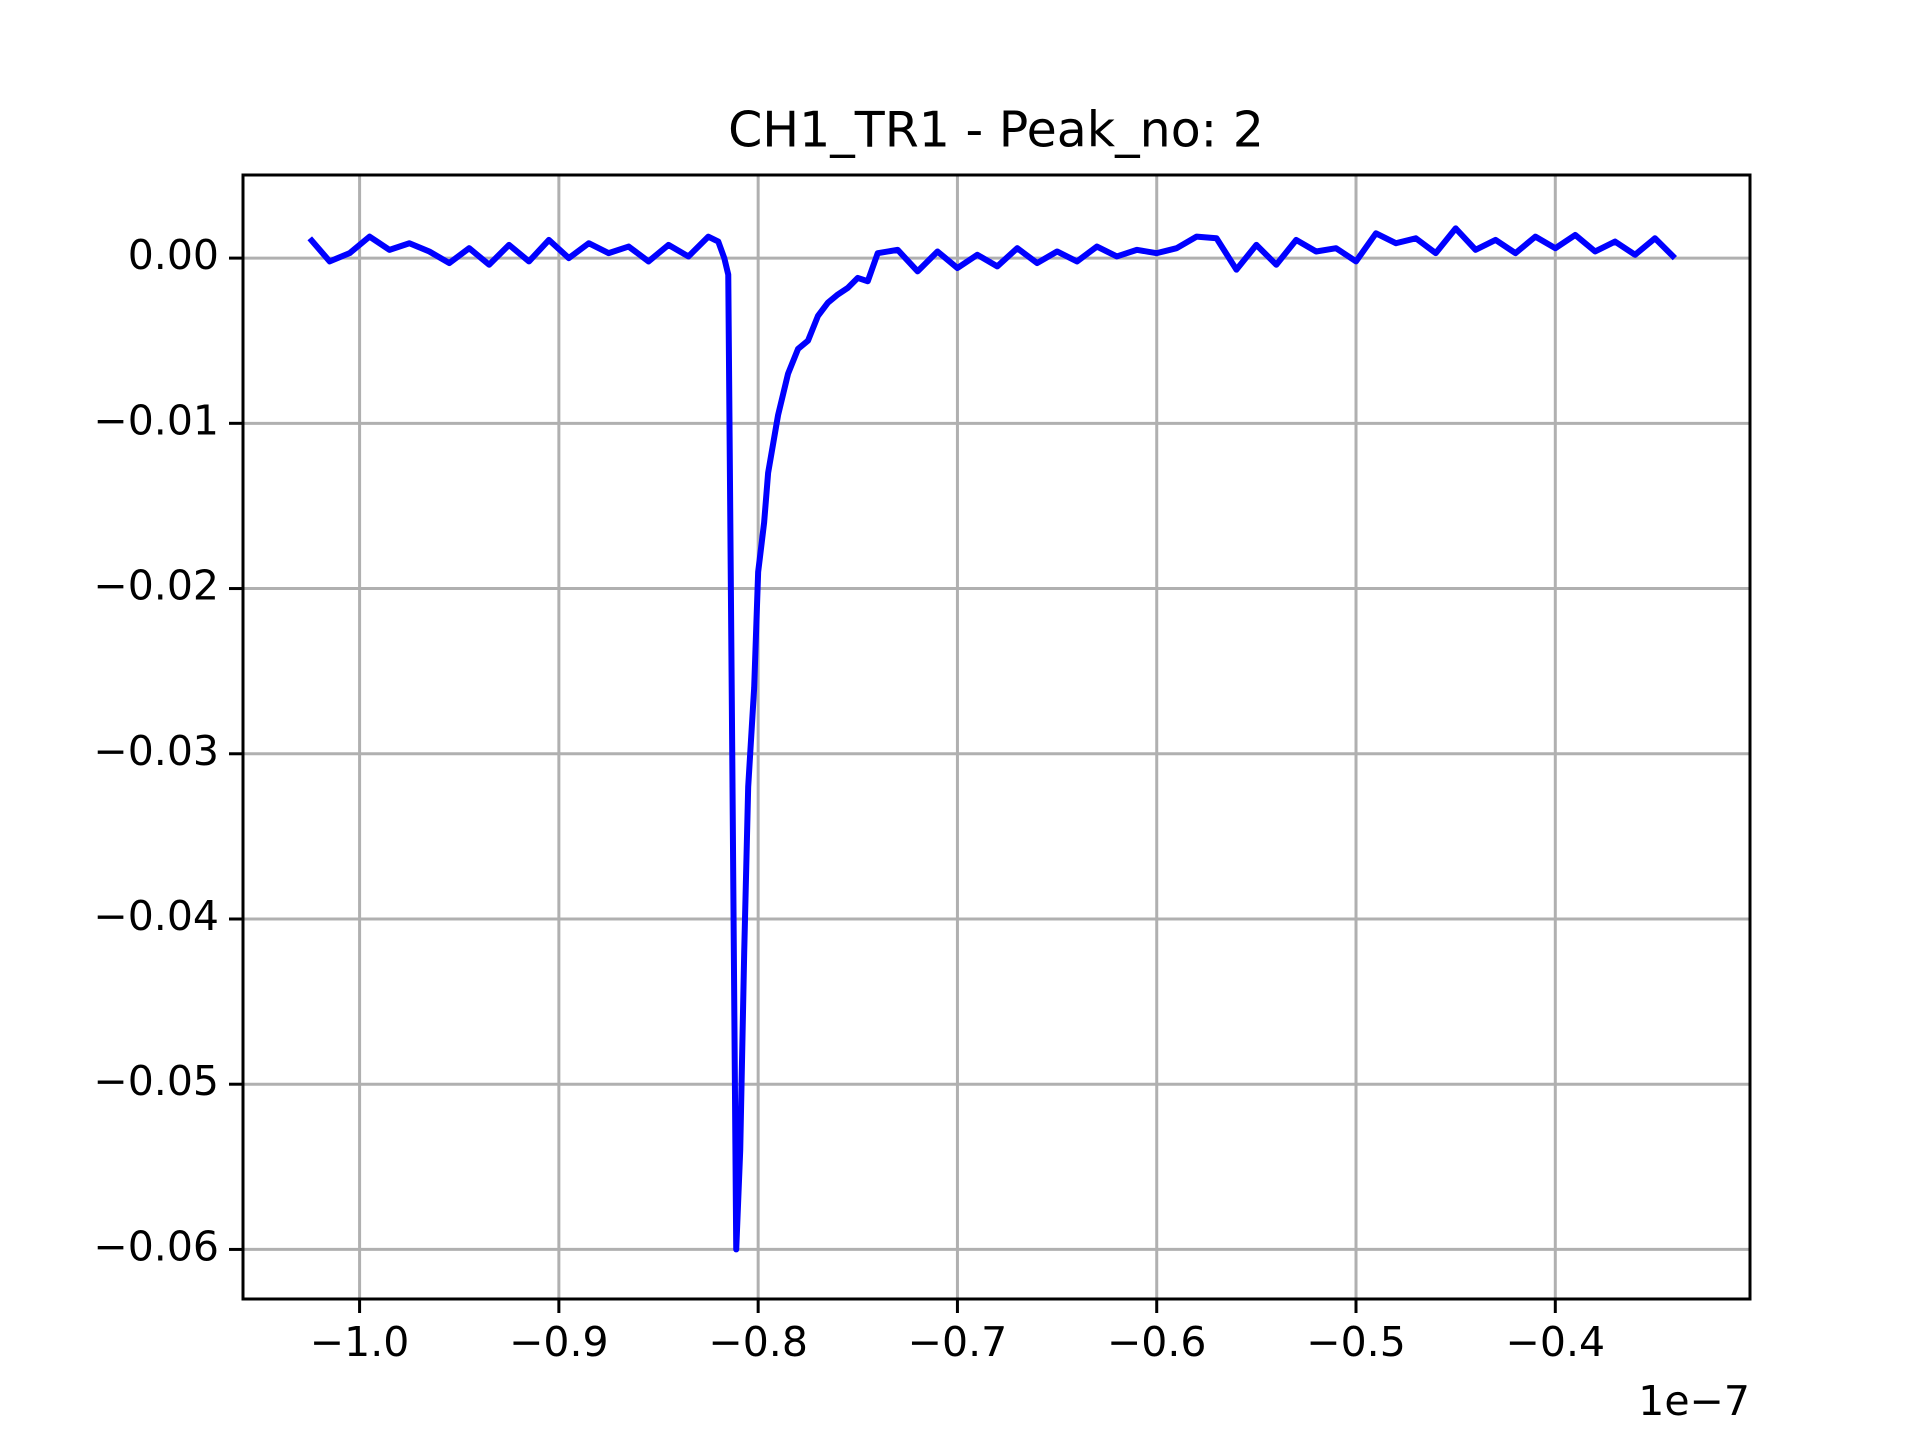  I want to click on y-tick-label: −0.05, so click(156, 1081).